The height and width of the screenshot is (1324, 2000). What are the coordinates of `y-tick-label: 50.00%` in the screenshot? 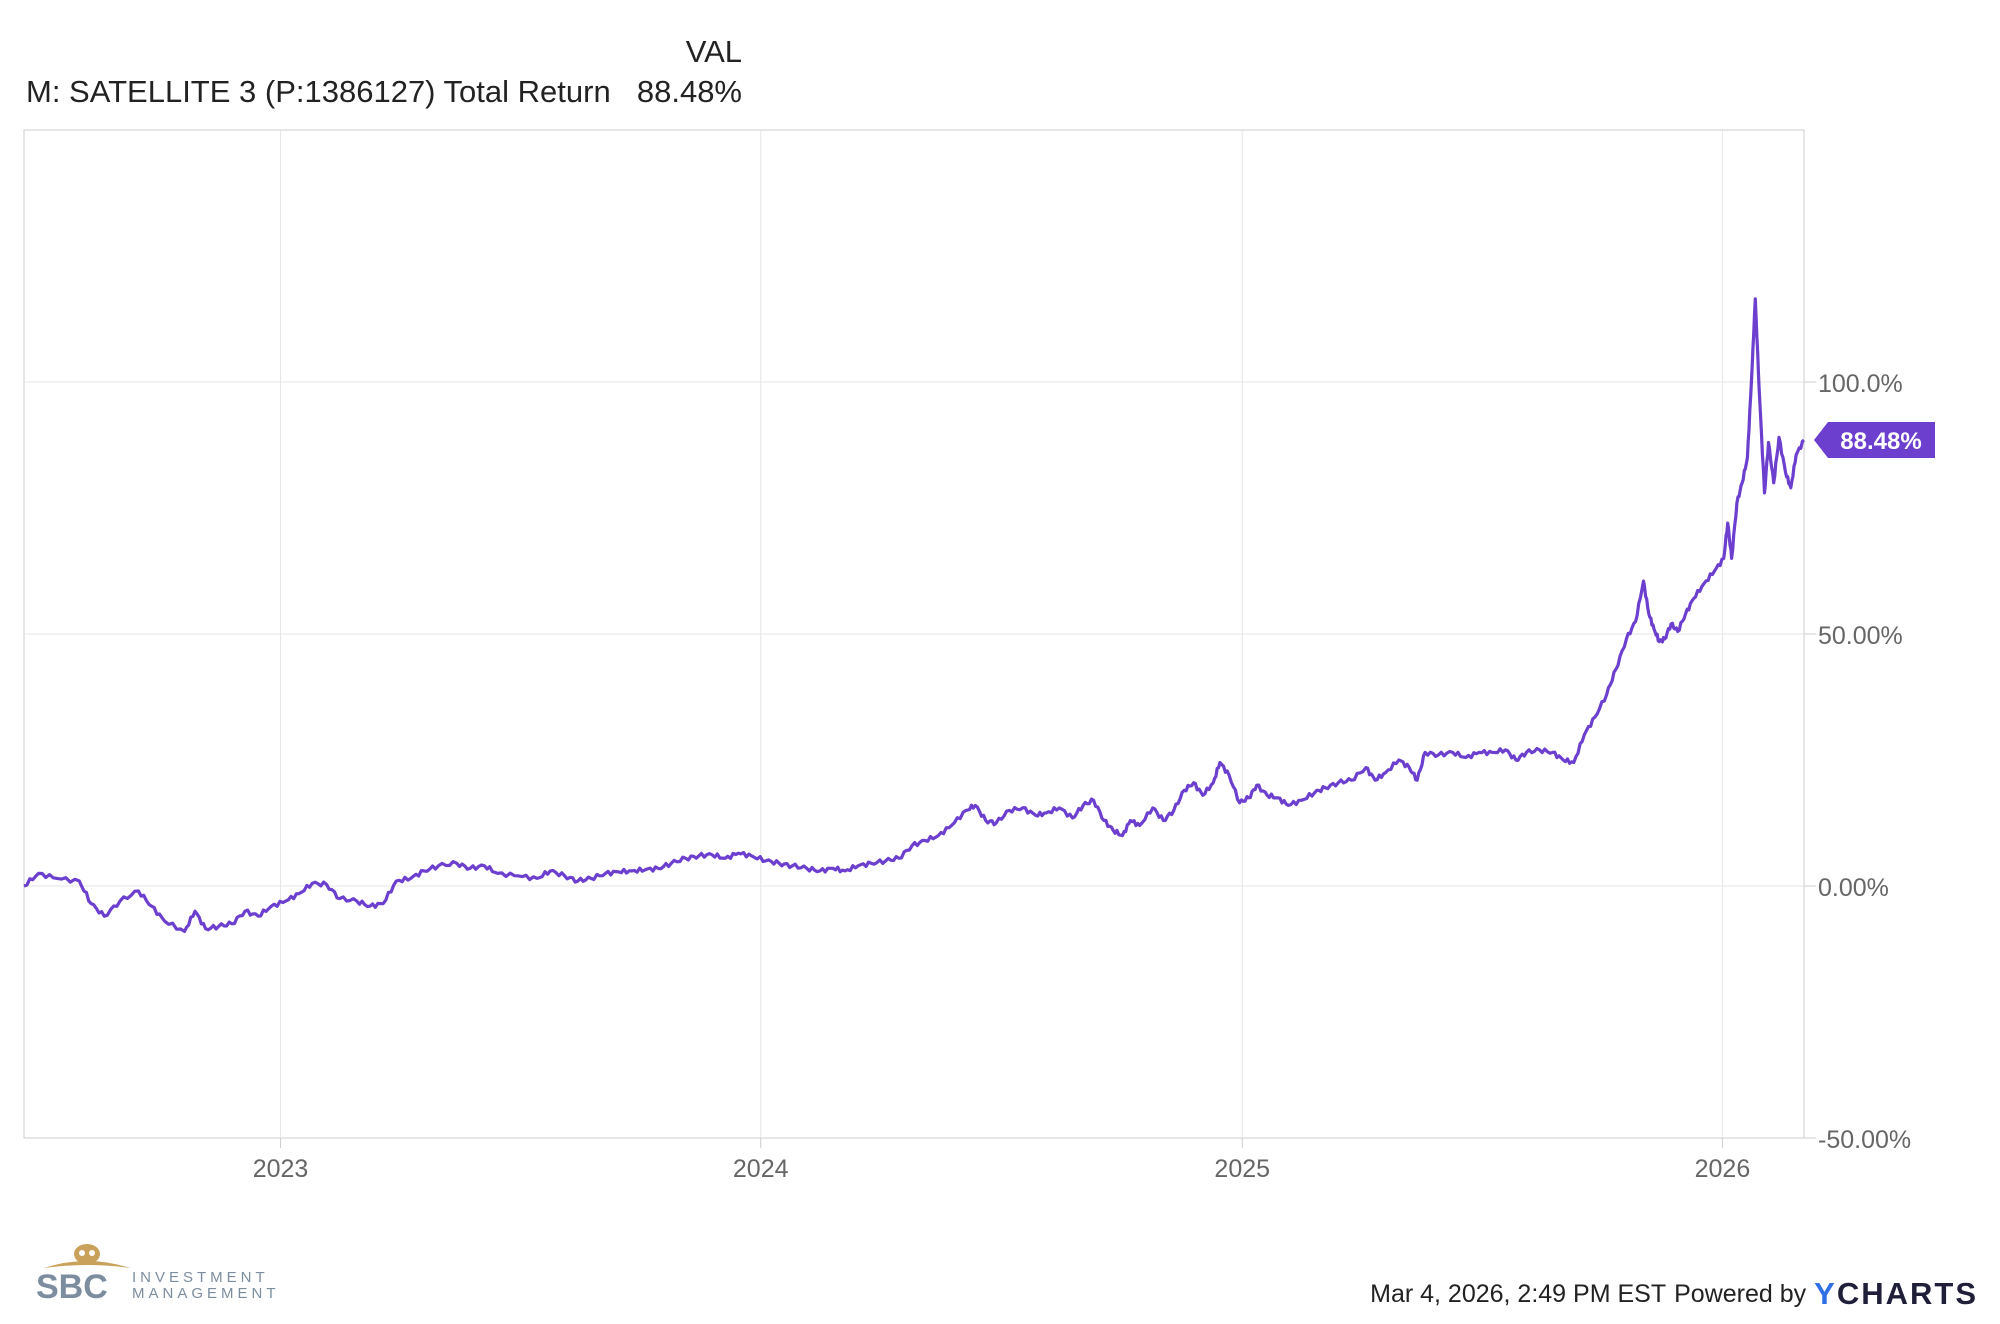 It's located at (1860, 636).